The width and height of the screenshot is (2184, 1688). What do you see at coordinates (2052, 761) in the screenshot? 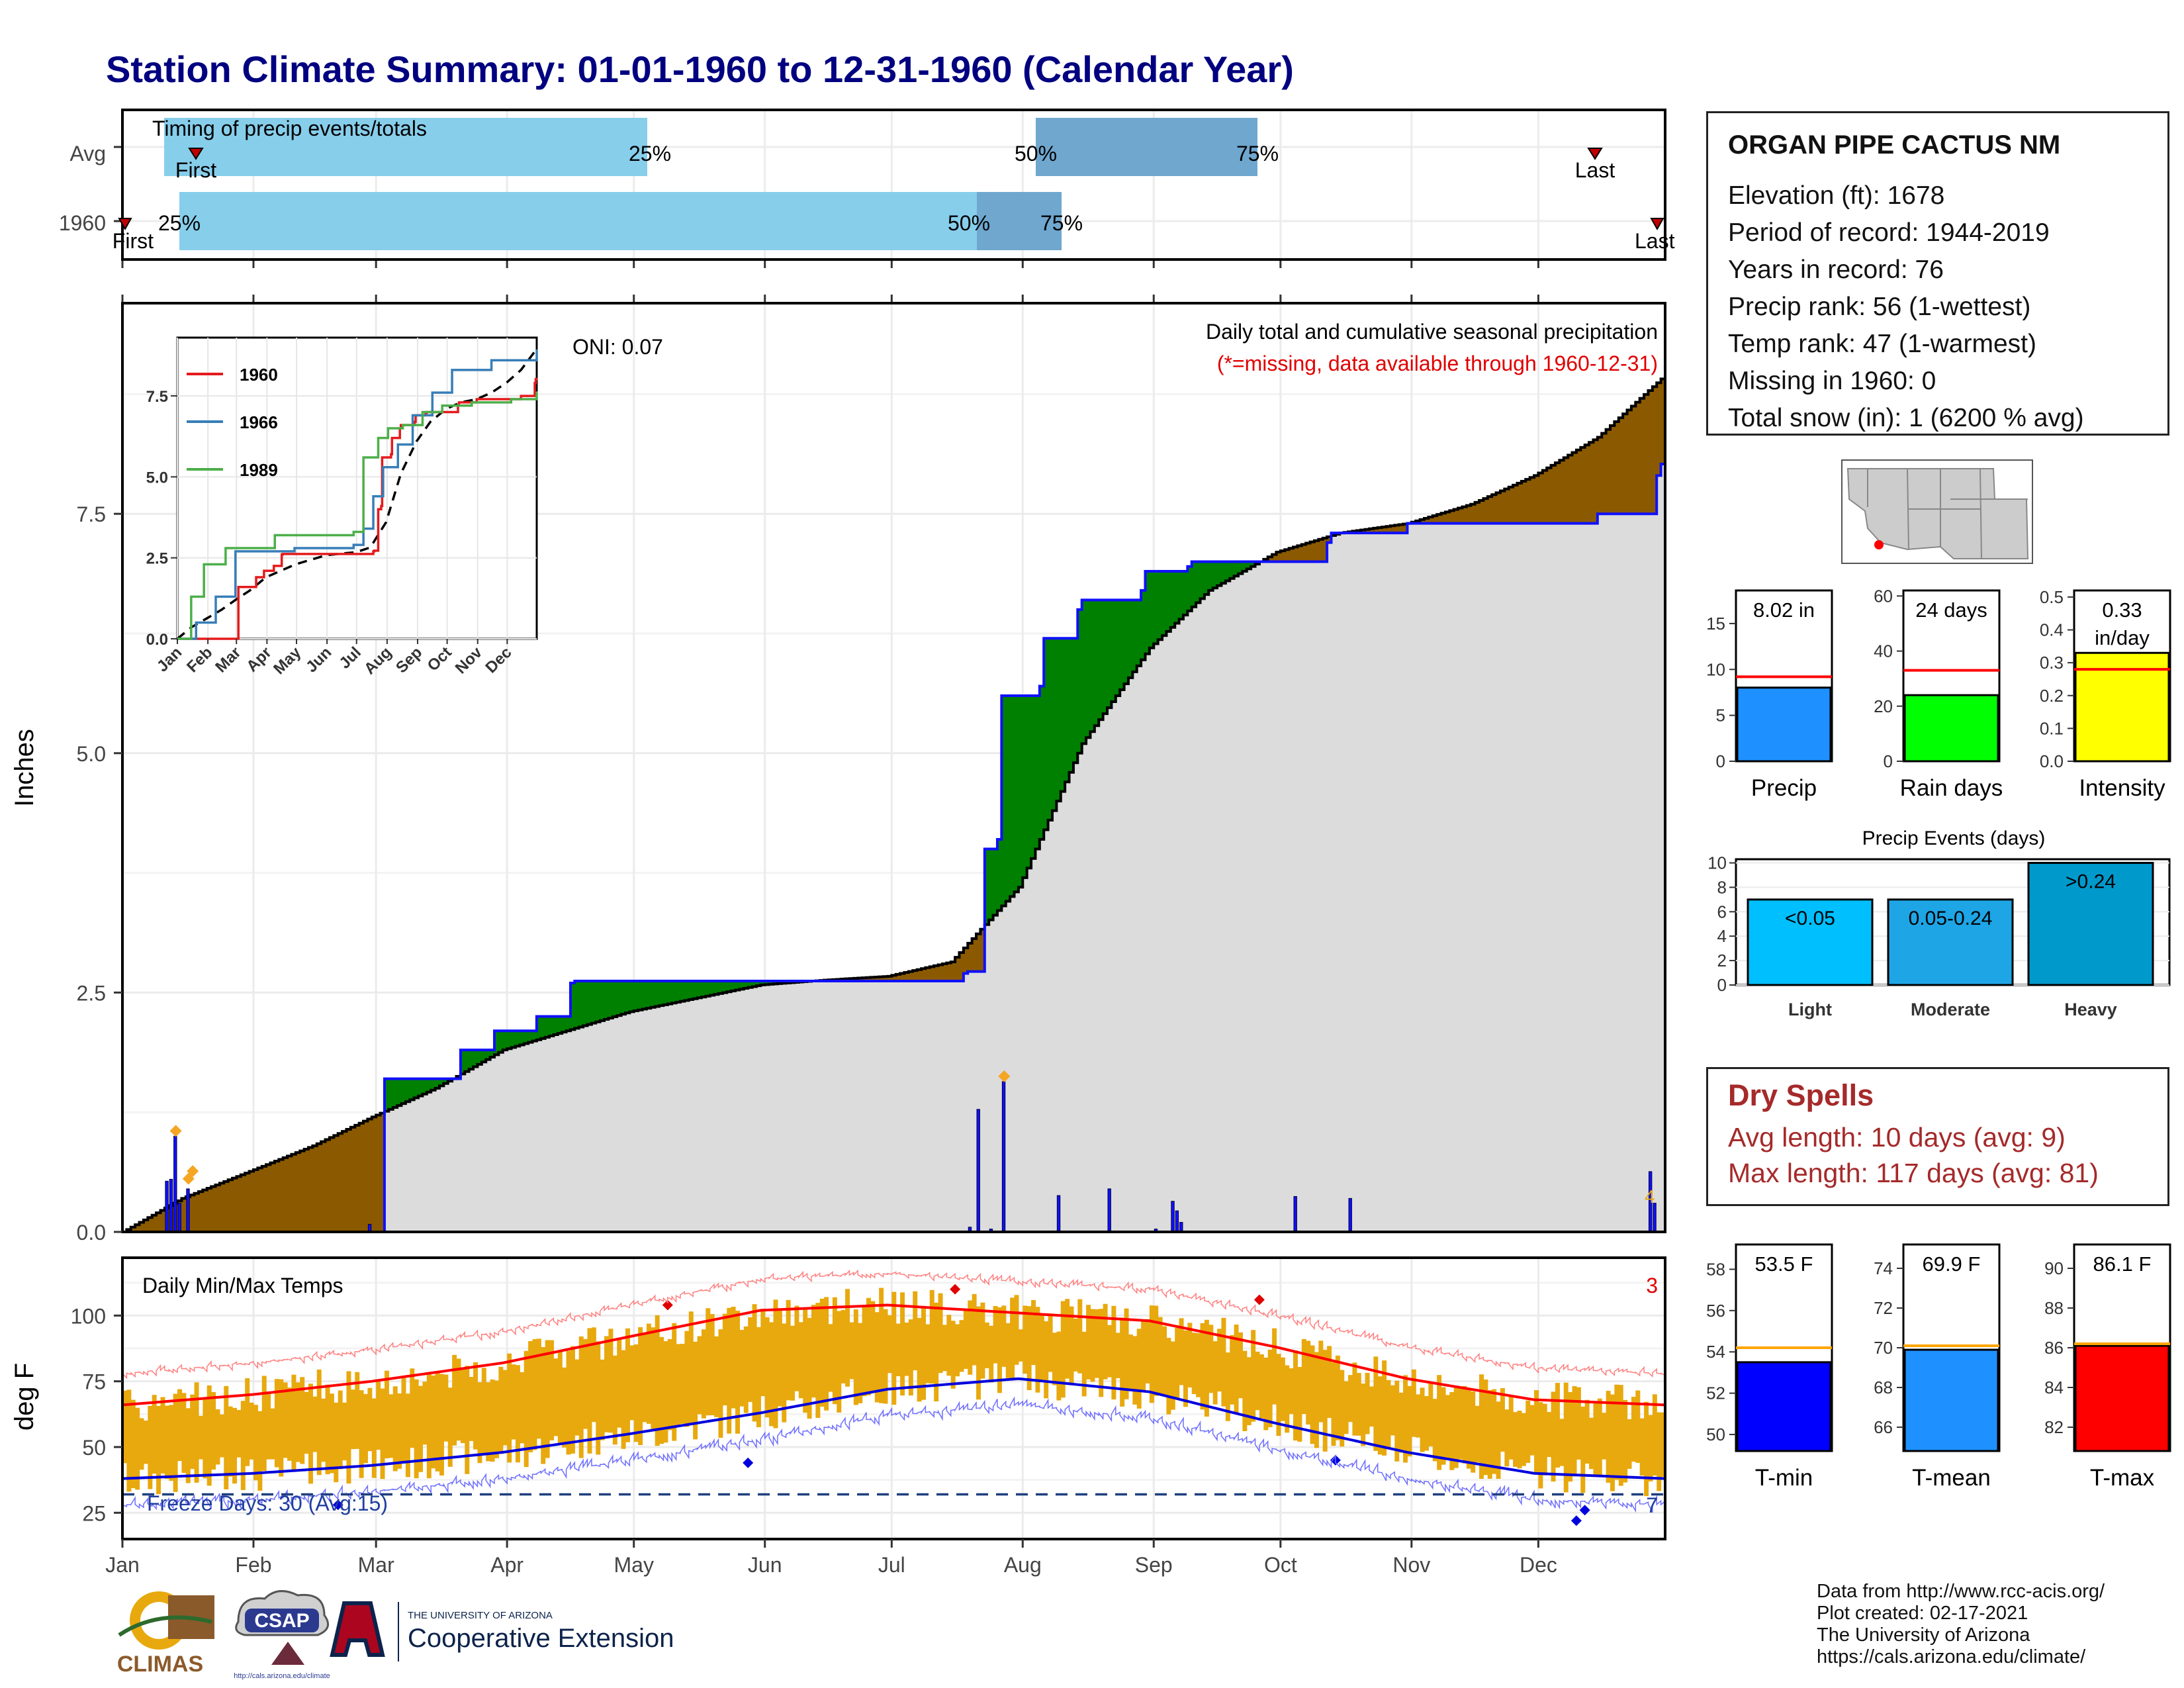
I see `mini-bar-tick-label: 0.0` at bounding box center [2052, 761].